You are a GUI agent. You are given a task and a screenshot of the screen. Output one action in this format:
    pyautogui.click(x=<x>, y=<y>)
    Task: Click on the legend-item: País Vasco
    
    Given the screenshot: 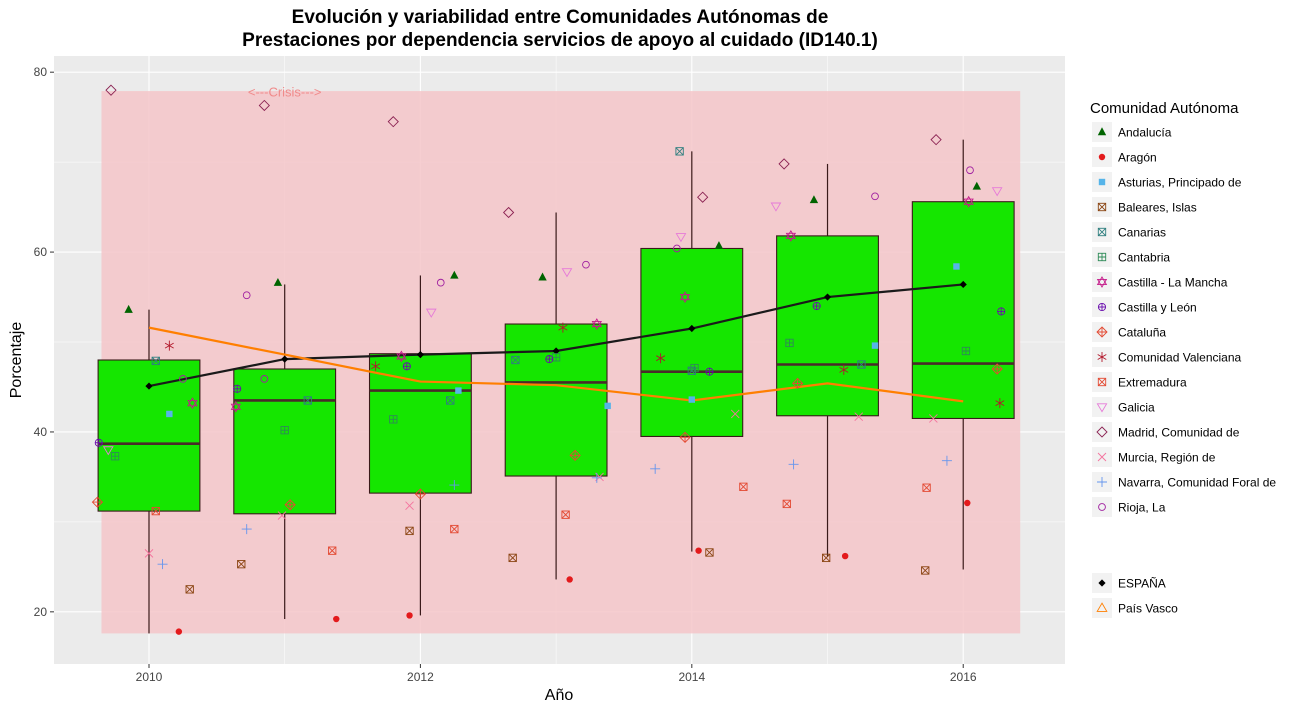 What is the action you would take?
    pyautogui.click(x=1135, y=608)
    